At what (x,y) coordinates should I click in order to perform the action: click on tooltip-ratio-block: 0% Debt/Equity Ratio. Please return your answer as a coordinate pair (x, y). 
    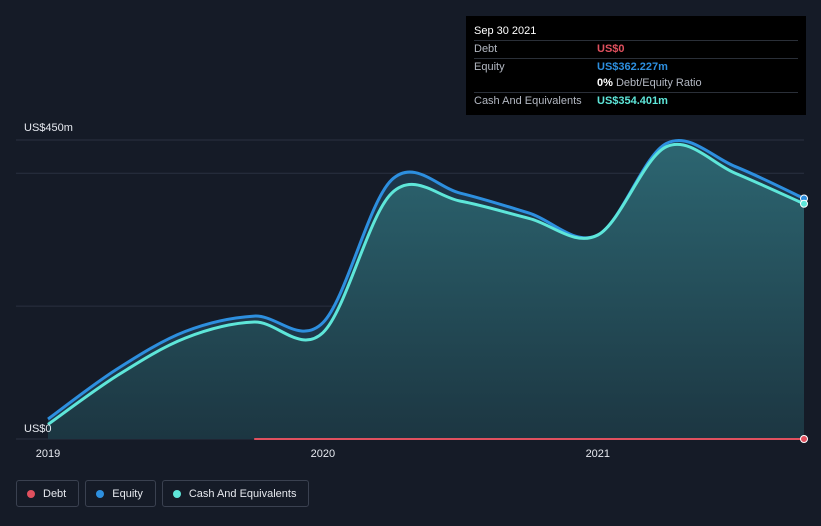
    Looking at the image, I should click on (649, 83).